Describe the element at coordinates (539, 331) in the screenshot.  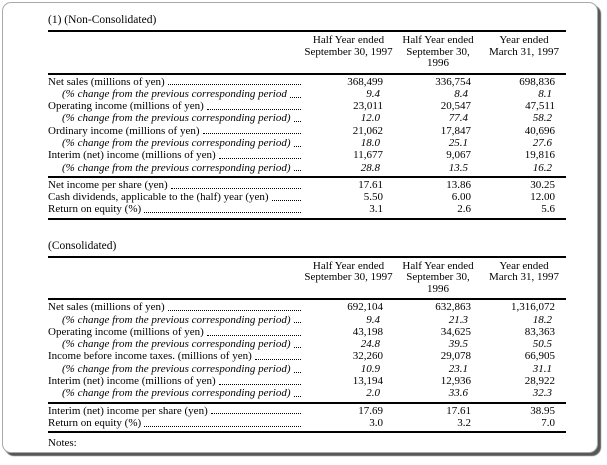
I see `value-cell: 83,363` at that location.